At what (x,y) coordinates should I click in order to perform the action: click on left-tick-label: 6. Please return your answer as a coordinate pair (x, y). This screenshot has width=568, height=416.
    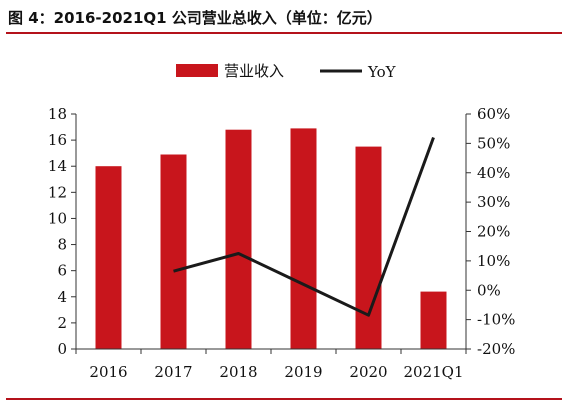
    Looking at the image, I should click on (62, 271).